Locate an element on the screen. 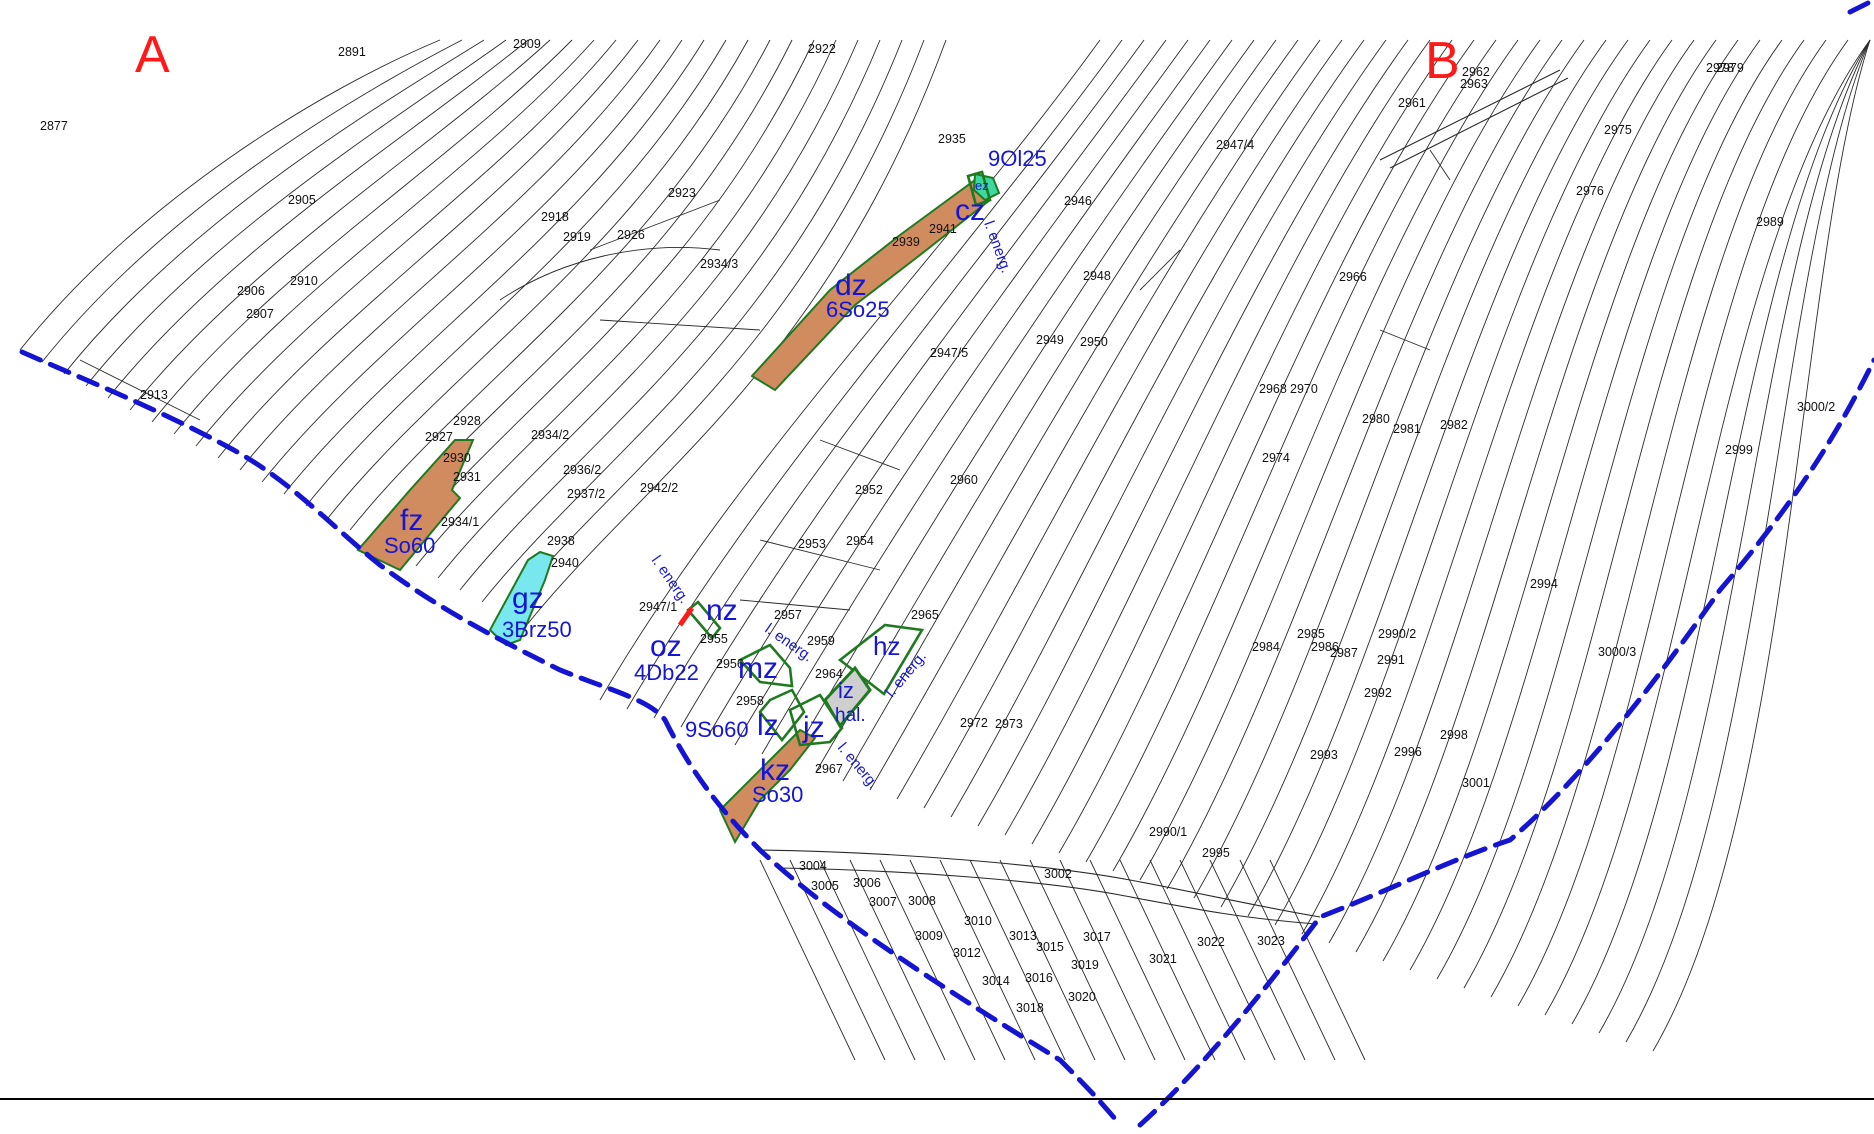 The image size is (1874, 1134). zone-label-nz: nz is located at coordinates (722, 610).